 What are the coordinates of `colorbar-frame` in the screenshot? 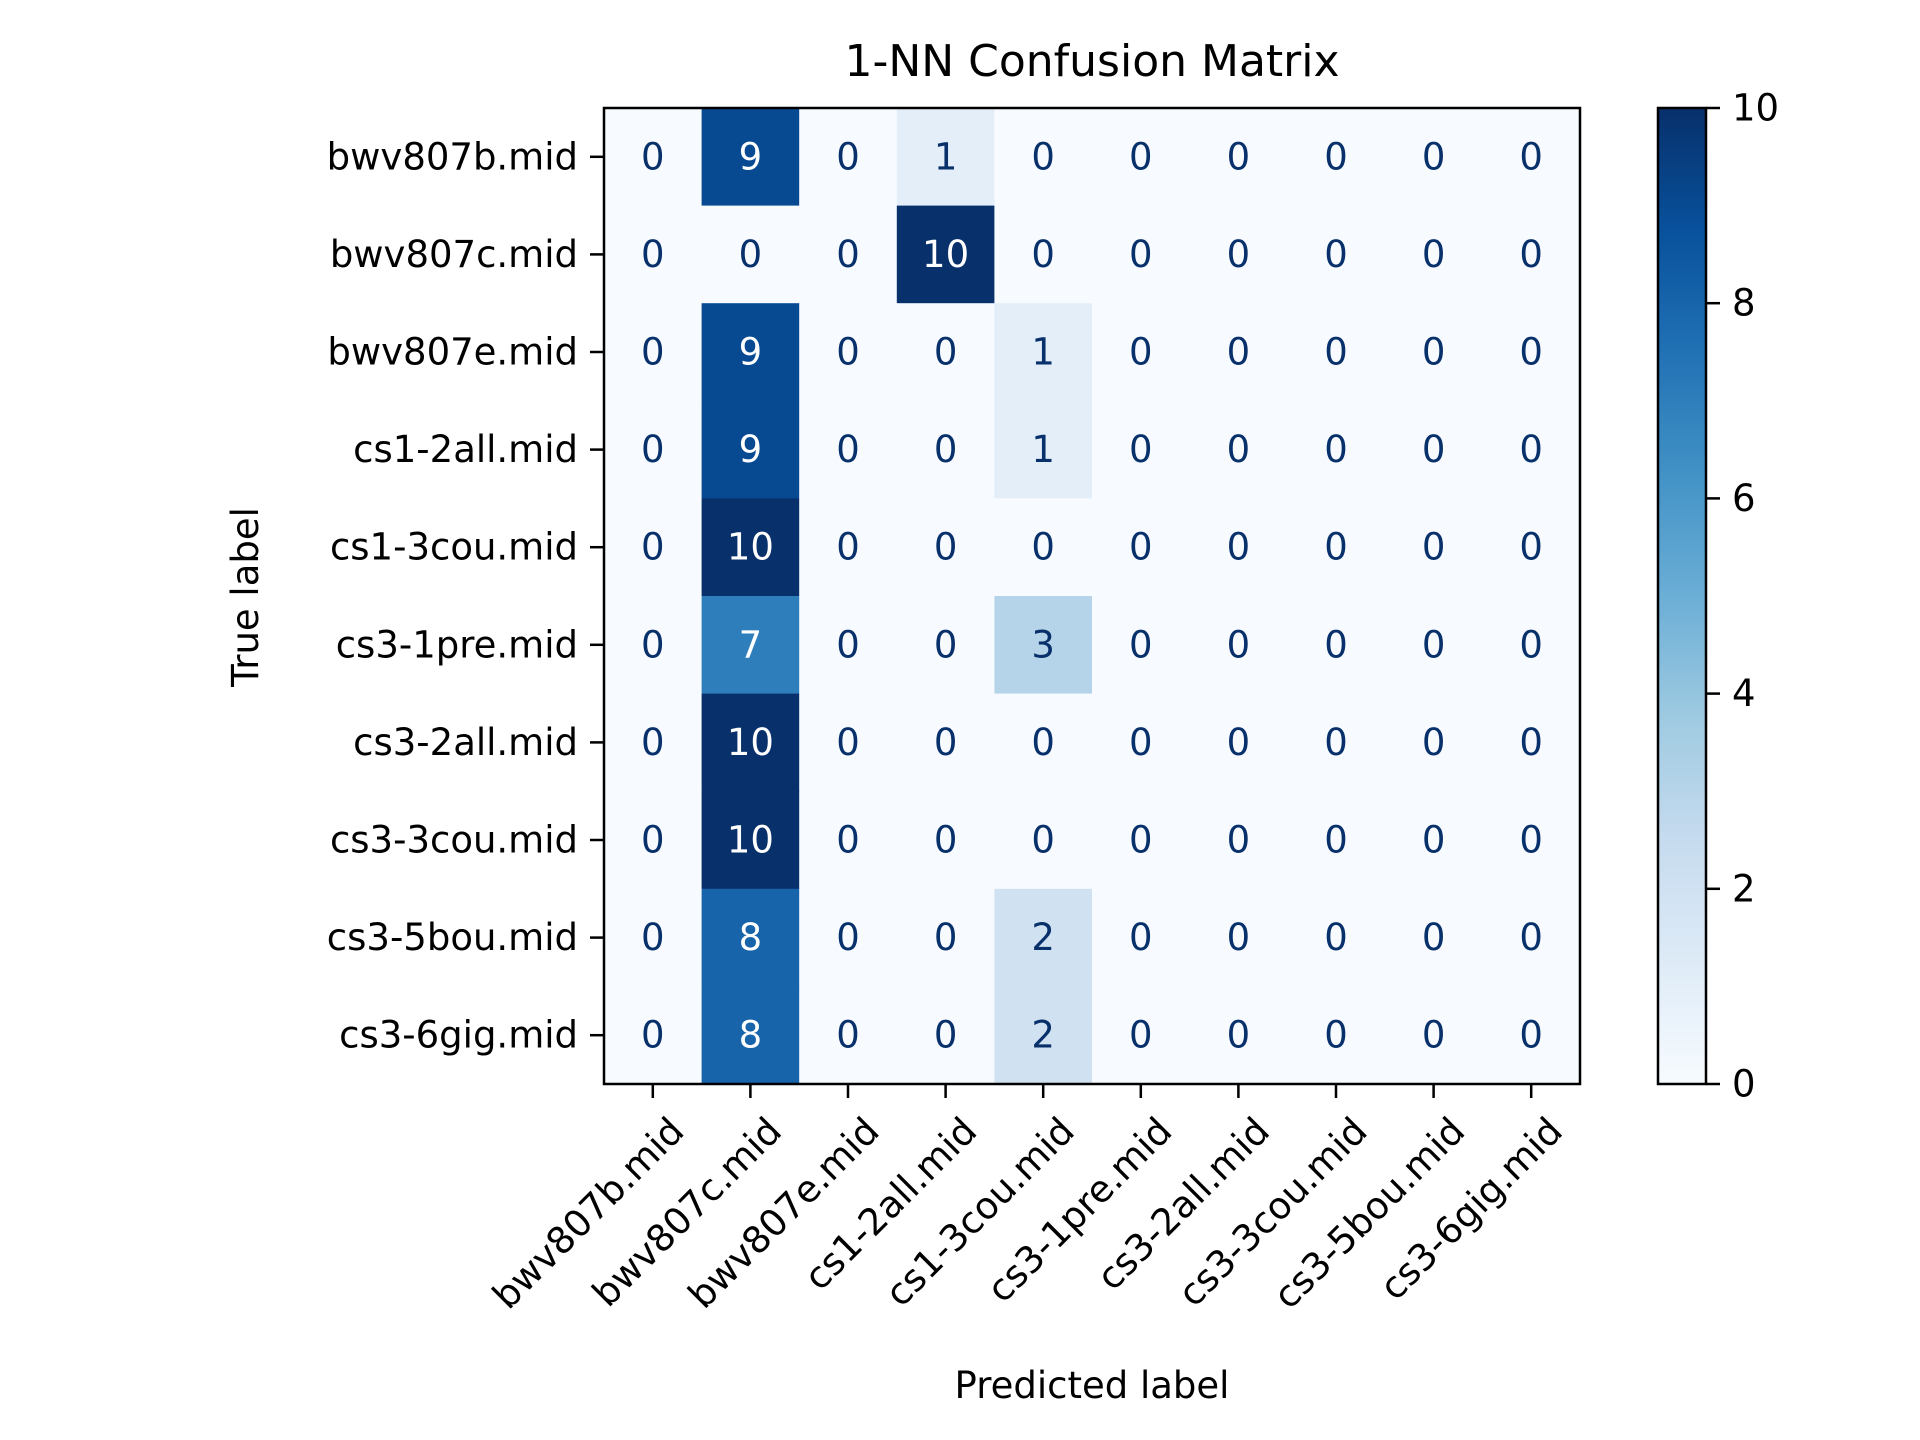 It's located at (1682, 596).